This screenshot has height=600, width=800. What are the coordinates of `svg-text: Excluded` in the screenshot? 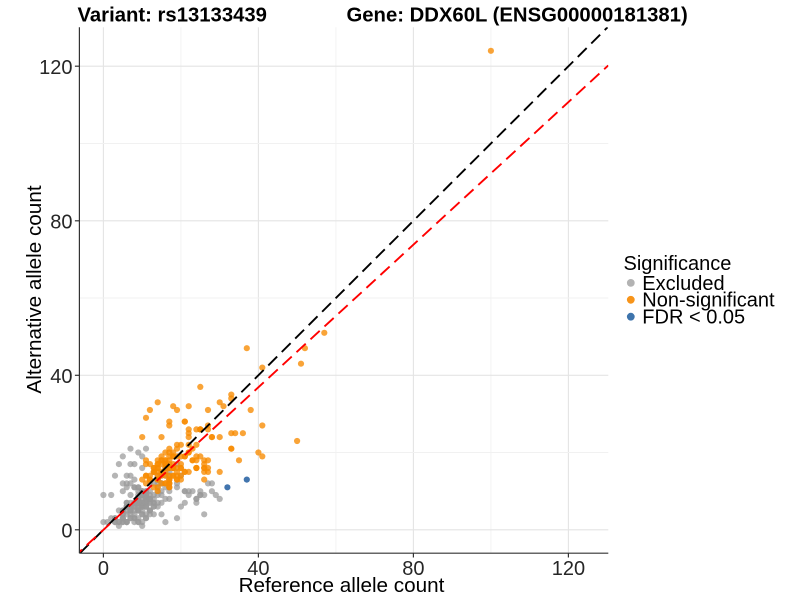 It's located at (683, 284).